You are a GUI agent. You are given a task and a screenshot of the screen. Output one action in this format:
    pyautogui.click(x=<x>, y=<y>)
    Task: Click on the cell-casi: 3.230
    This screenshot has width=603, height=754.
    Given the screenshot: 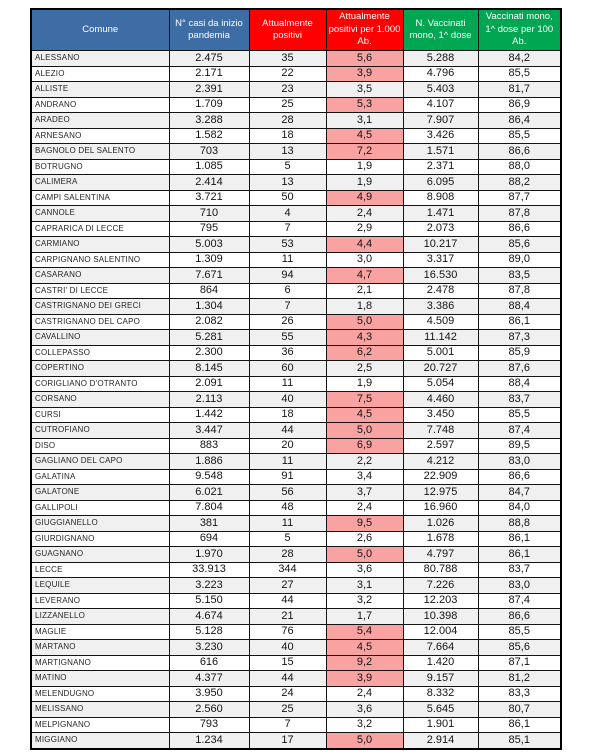 What is the action you would take?
    pyautogui.click(x=209, y=647)
    